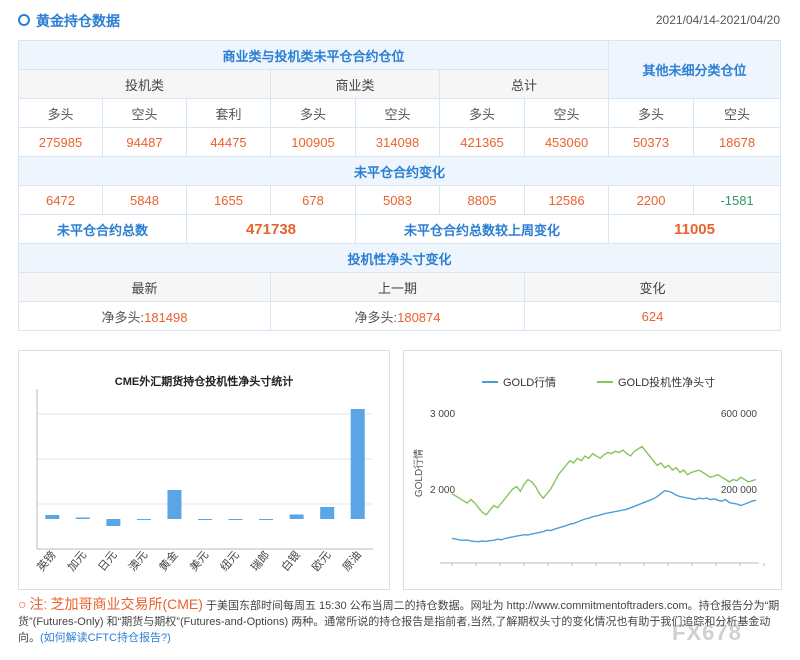 The image size is (800, 660). I want to click on position-value: 50373, so click(651, 142).